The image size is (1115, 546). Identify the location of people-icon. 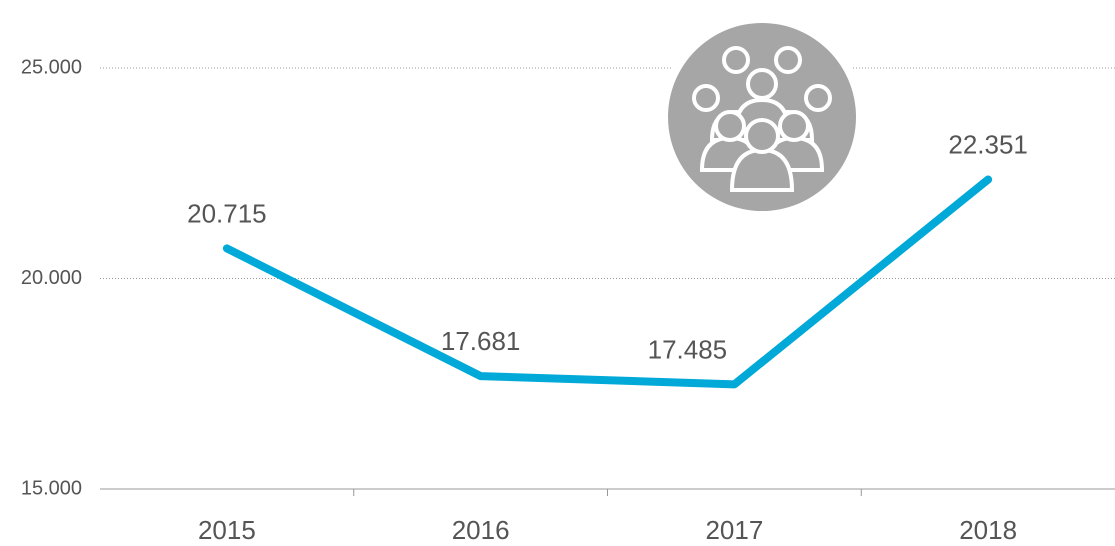
(762, 117).